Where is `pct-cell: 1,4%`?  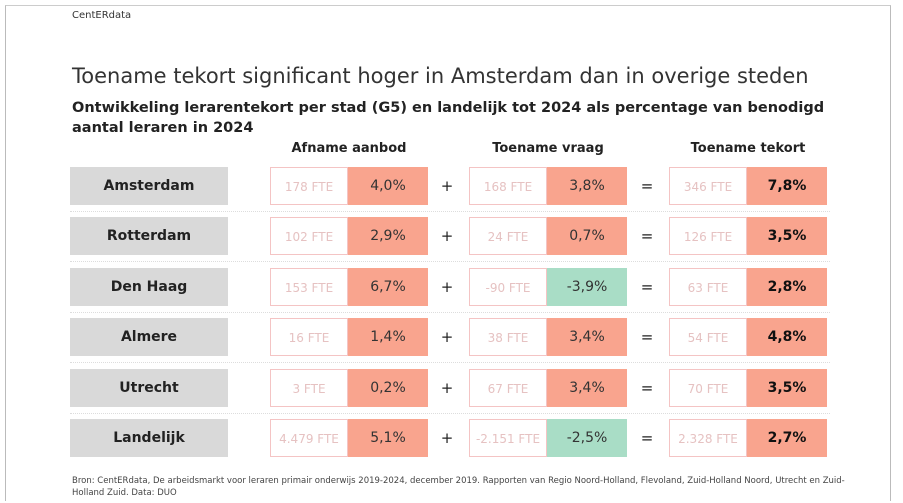 pct-cell: 1,4% is located at coordinates (388, 337).